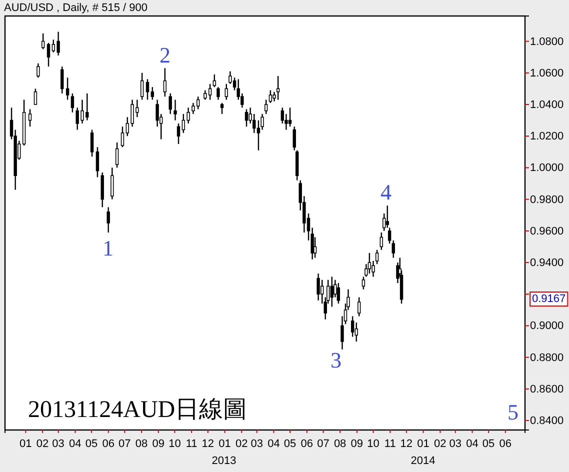 The image size is (569, 472). Describe the element at coordinates (547, 136) in the screenshot. I see `y-tick-label: 1.0200` at that location.